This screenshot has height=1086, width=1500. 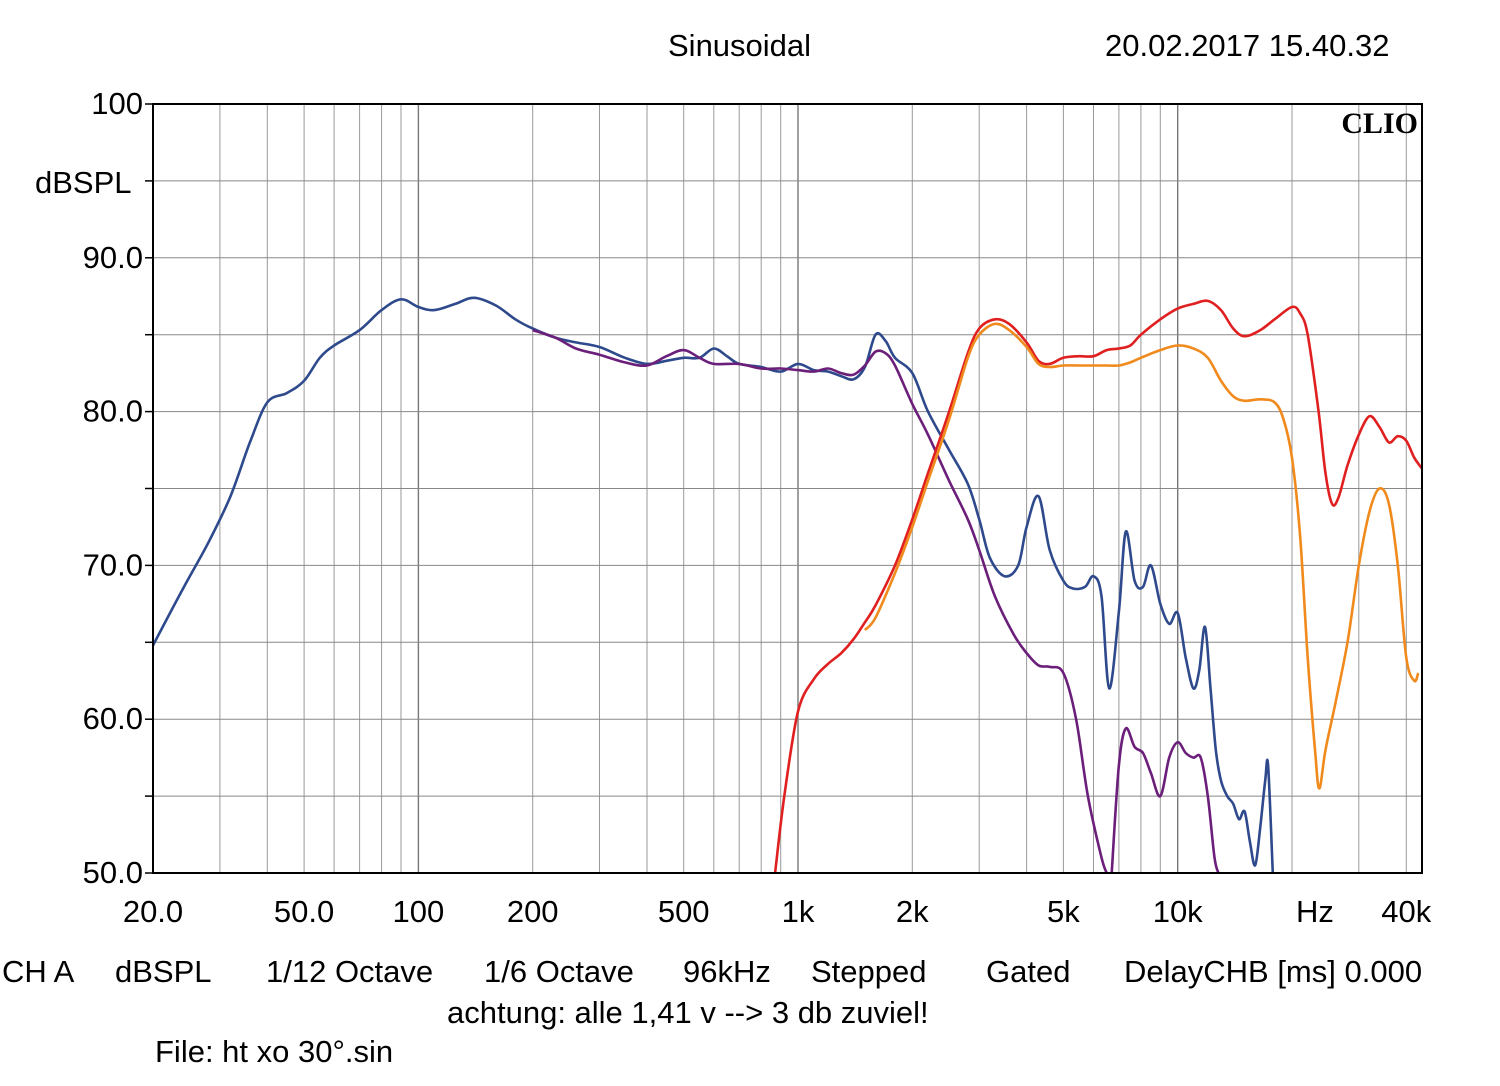 I want to click on y-tick-label: 80.0, so click(x=113, y=411).